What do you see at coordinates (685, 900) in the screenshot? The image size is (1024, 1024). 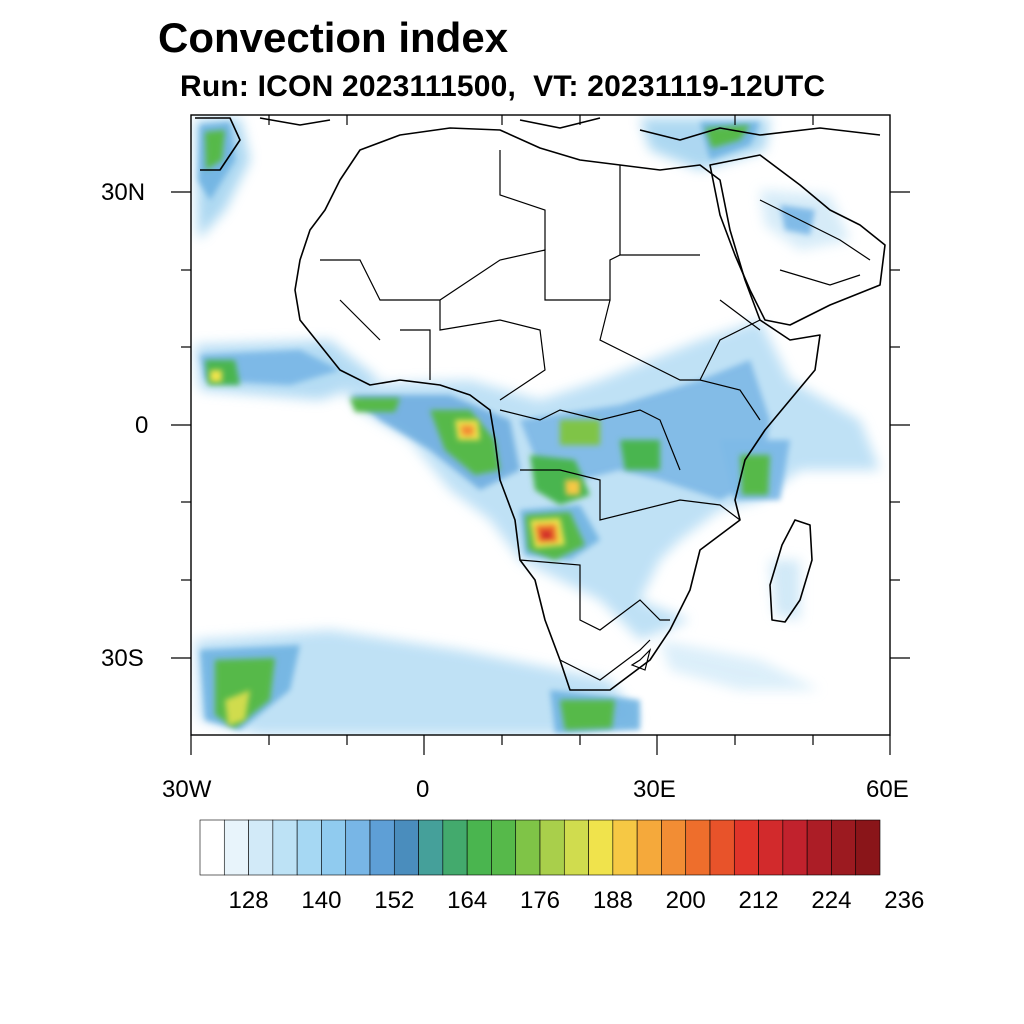 I see `colorbar-tick-label: 200` at bounding box center [685, 900].